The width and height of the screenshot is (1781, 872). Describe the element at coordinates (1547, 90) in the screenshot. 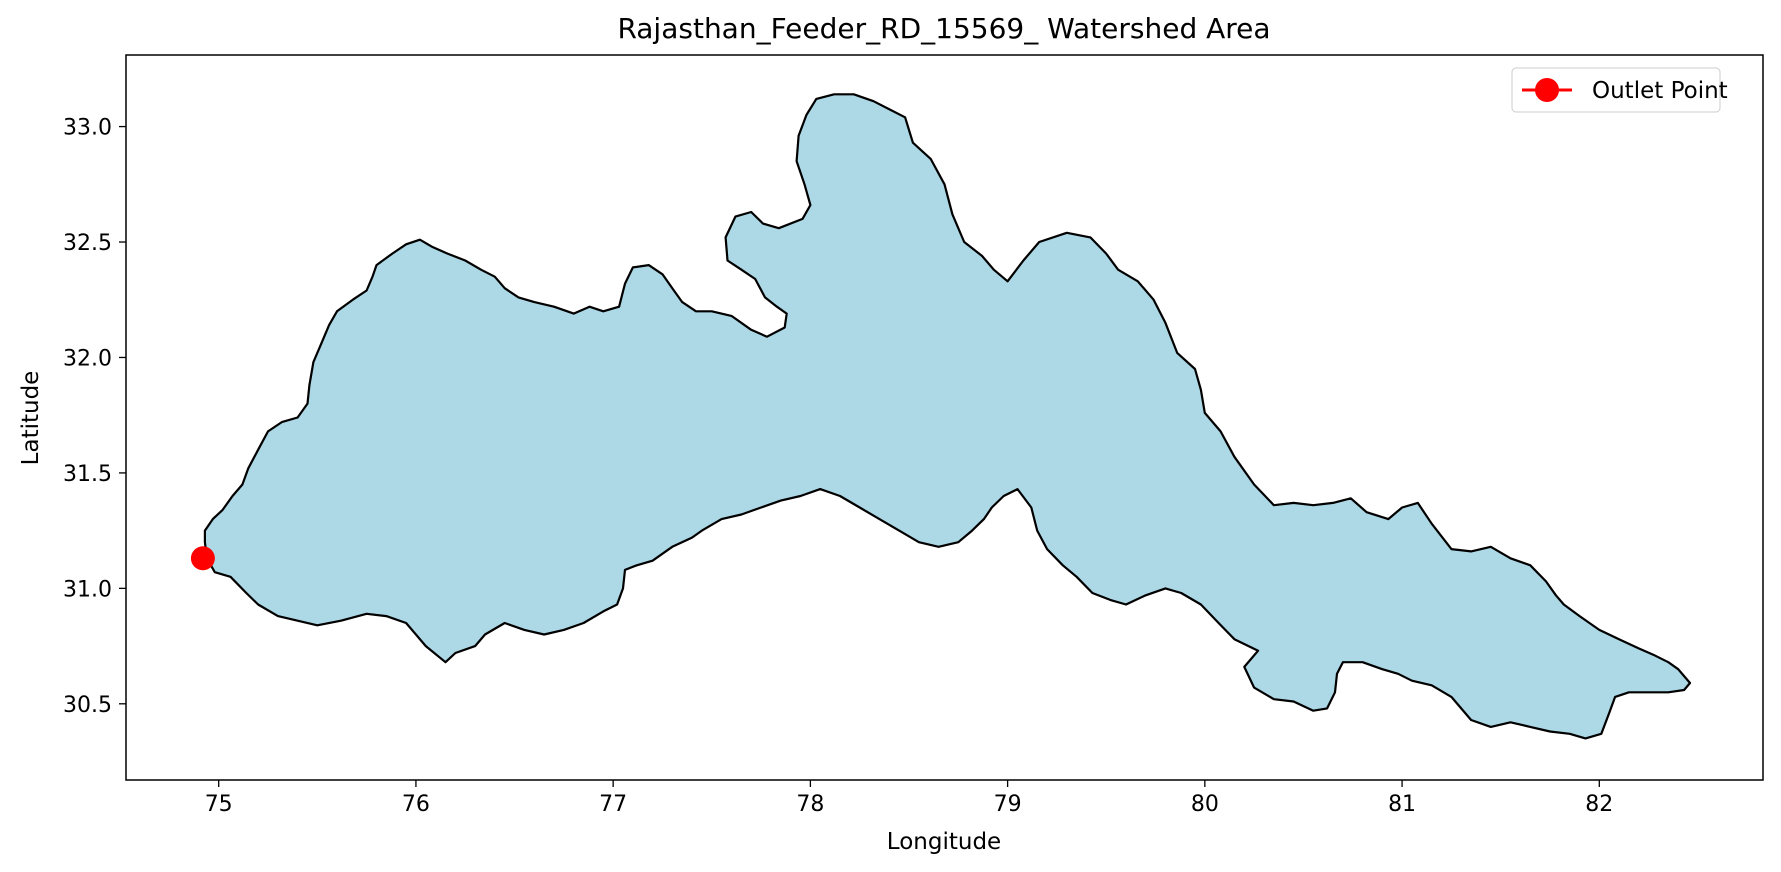

I see `legend-marker-icon` at that location.